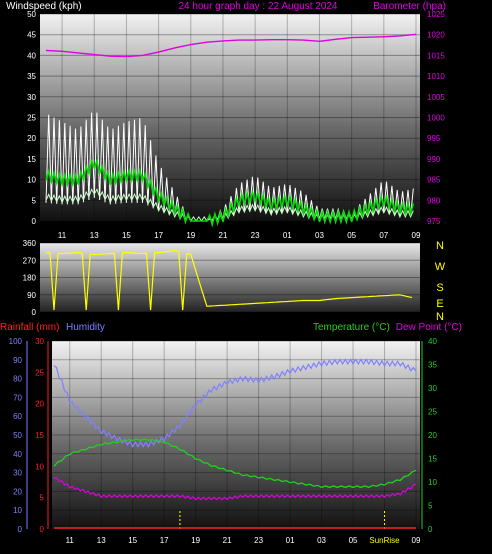 The image size is (492, 554). I want to click on barometer-tick-label: 995, so click(434, 138).